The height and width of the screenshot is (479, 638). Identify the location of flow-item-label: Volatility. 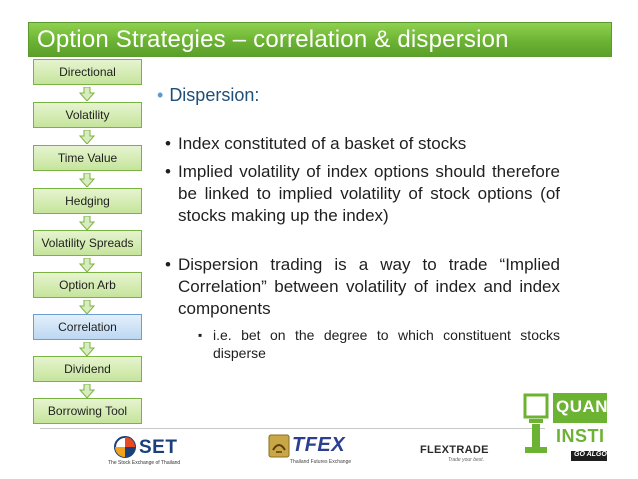
(87, 115).